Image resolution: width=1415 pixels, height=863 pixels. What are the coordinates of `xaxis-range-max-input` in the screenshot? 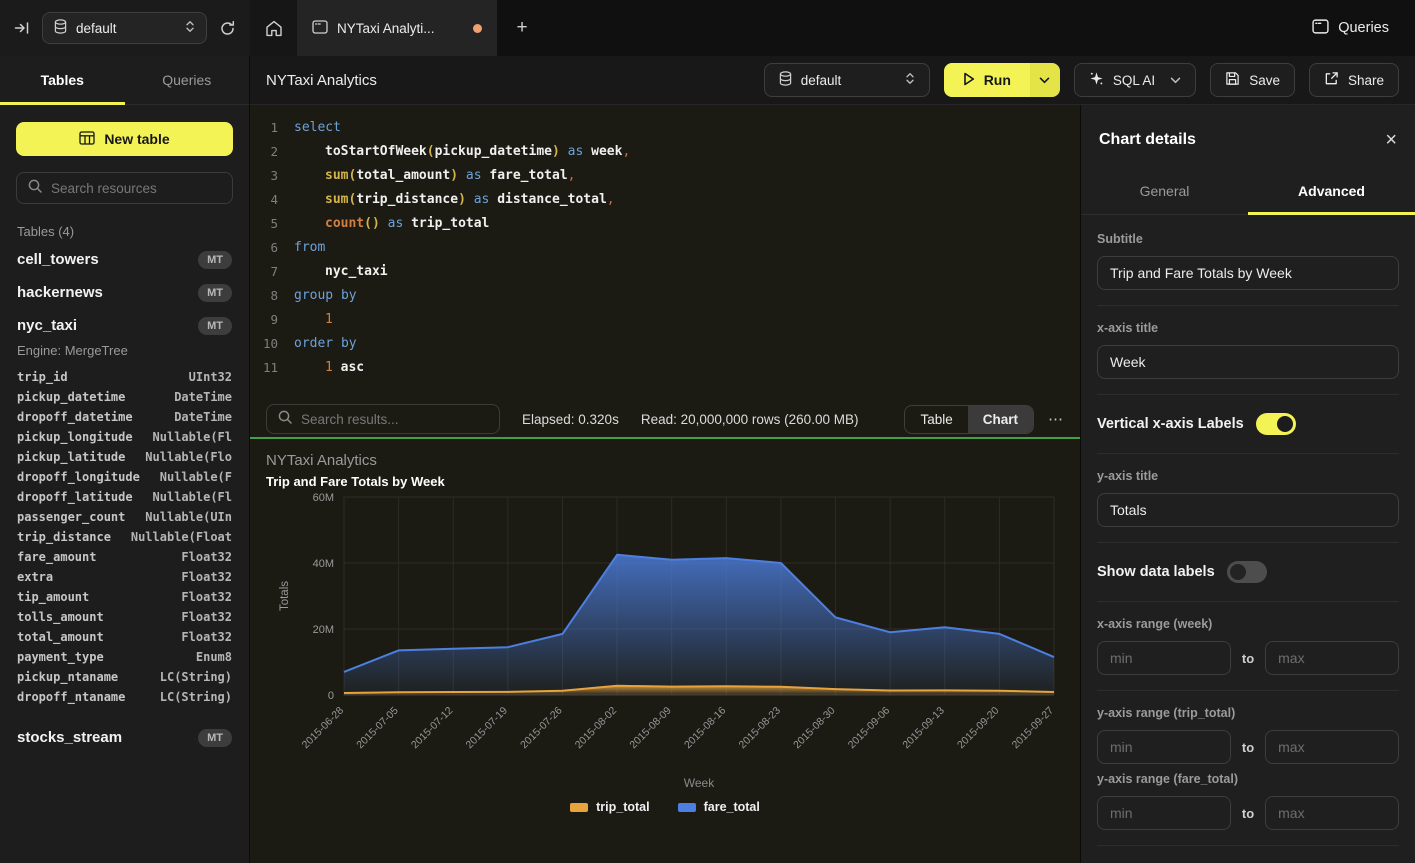 It's located at (1332, 658).